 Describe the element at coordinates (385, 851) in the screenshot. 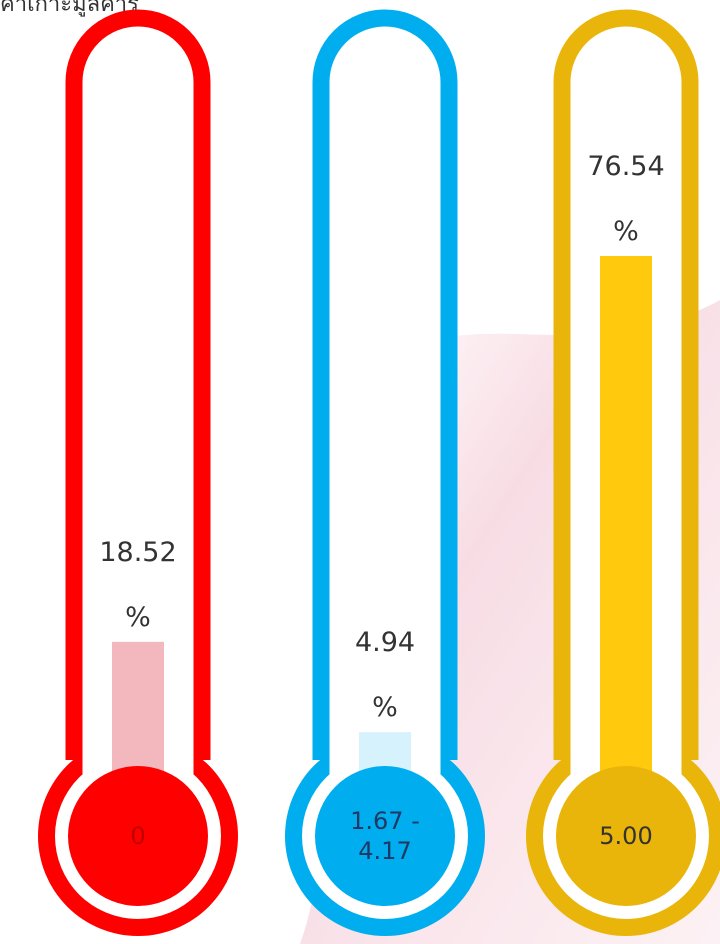

I see `category-label: 4.17` at that location.